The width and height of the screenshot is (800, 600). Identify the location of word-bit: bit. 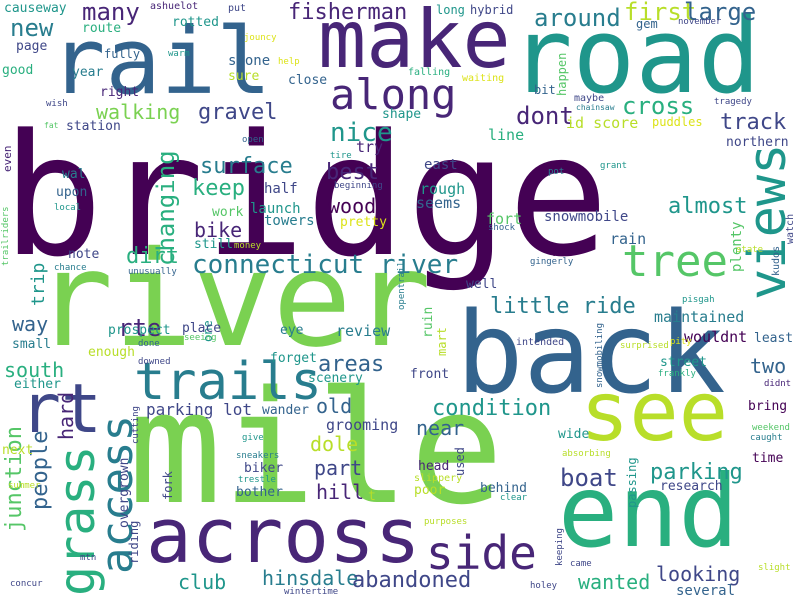
(545, 90).